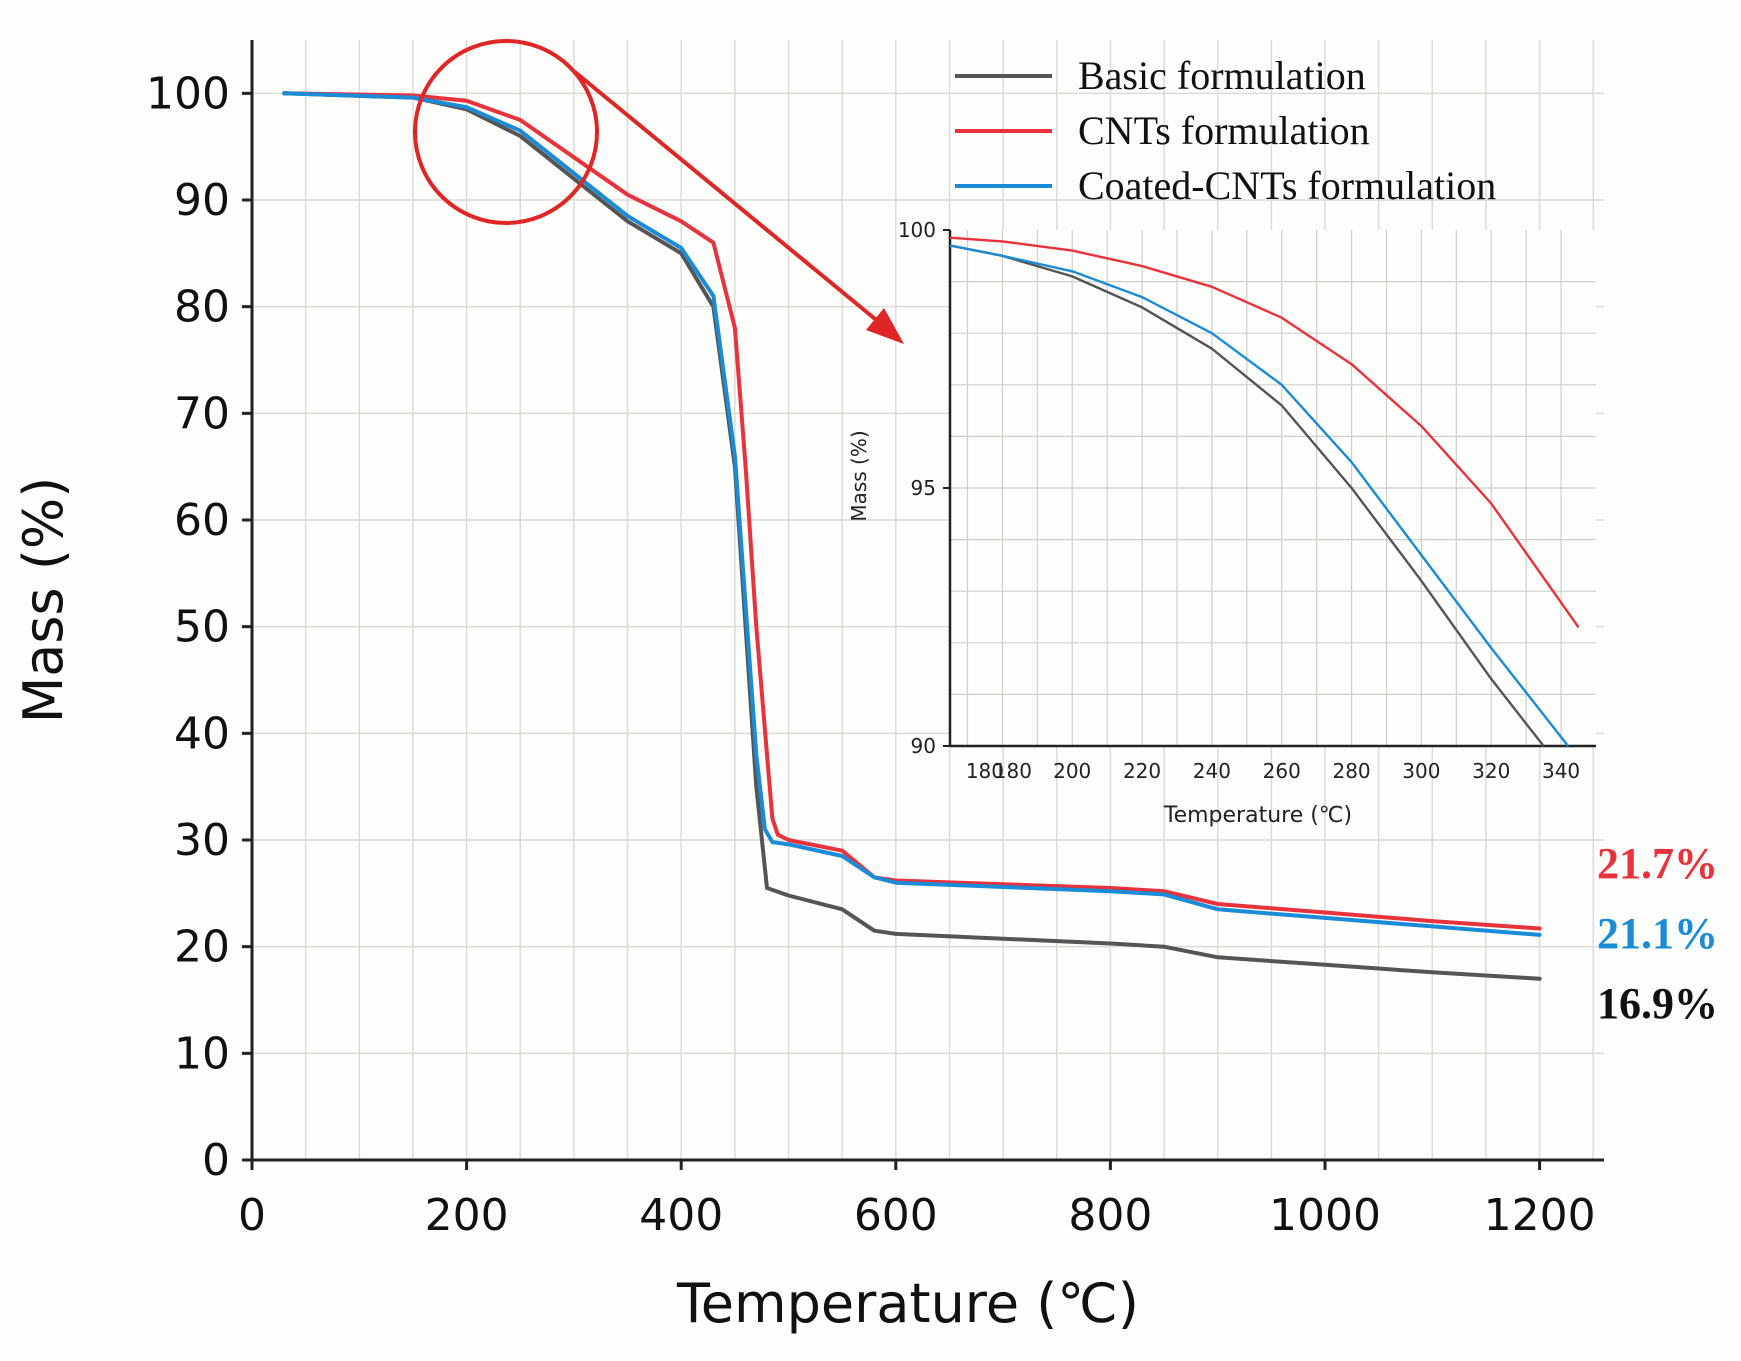 This screenshot has height=1361, width=1741. I want to click on y-tick-label: 100, so click(188, 93).